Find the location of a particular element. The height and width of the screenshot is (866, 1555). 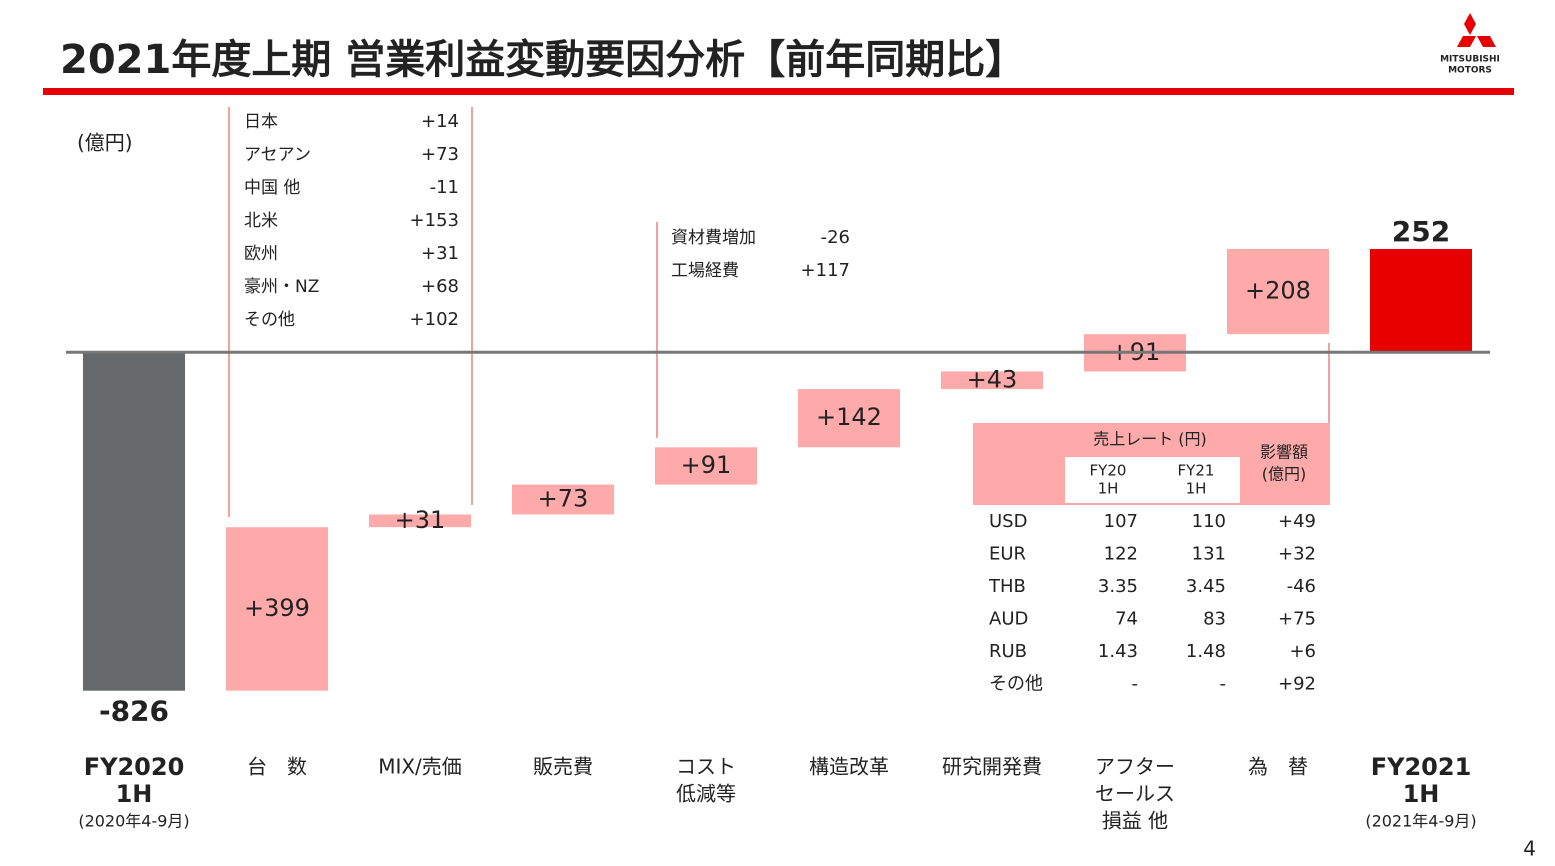

value-label: +43 is located at coordinates (992, 379).